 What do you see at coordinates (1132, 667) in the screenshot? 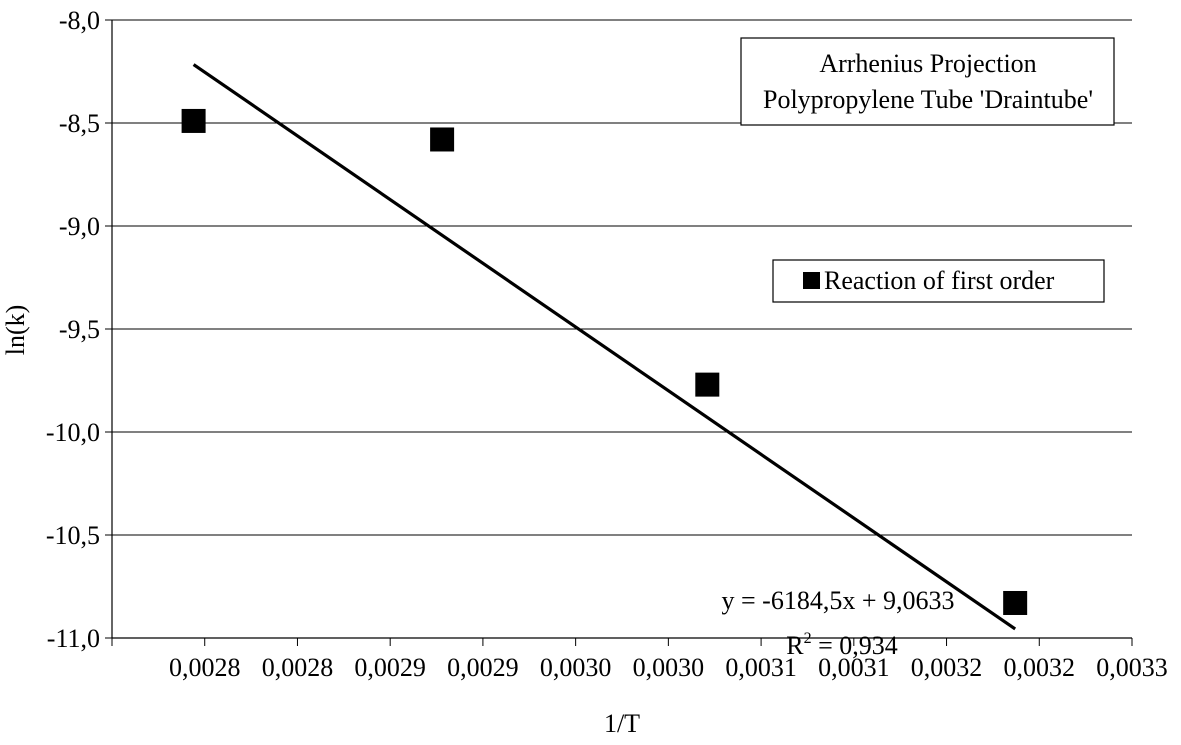
I see `x-tick-label: 0,0033` at bounding box center [1132, 667].